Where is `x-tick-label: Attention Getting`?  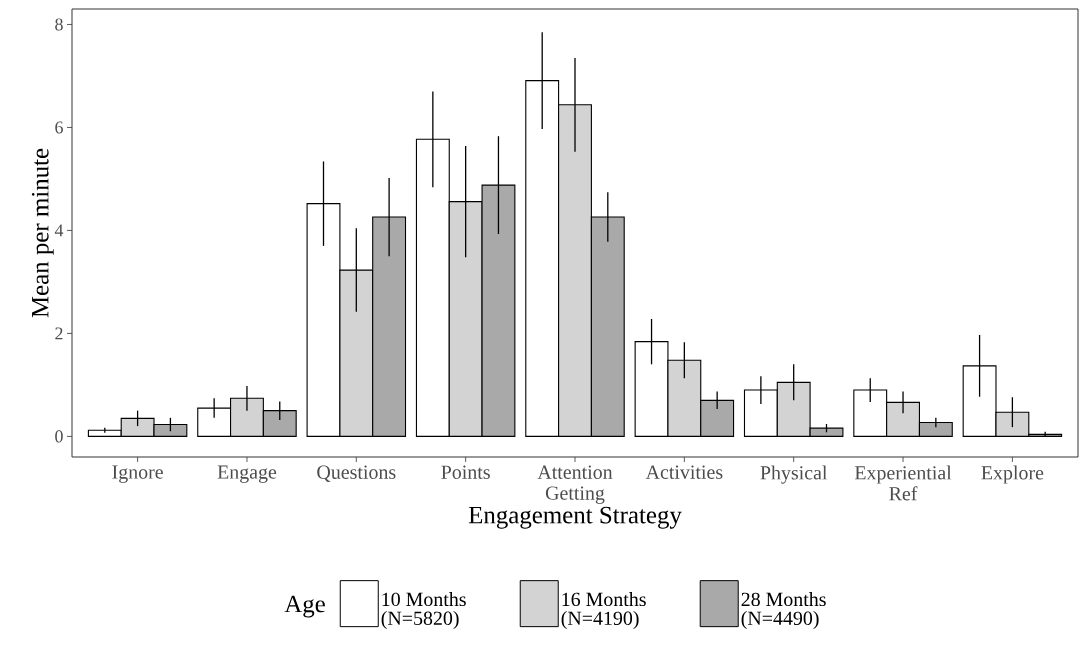 x-tick-label: Attention Getting is located at coordinates (575, 484).